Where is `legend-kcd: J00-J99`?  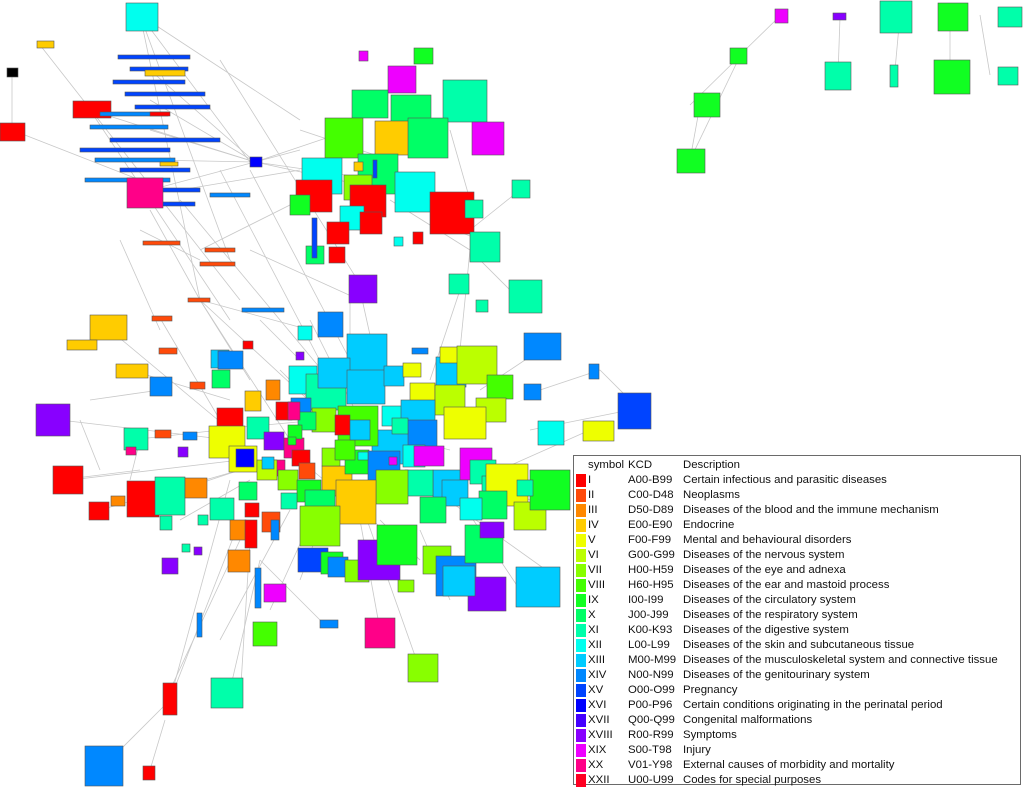 legend-kcd: J00-J99 is located at coordinates (648, 615).